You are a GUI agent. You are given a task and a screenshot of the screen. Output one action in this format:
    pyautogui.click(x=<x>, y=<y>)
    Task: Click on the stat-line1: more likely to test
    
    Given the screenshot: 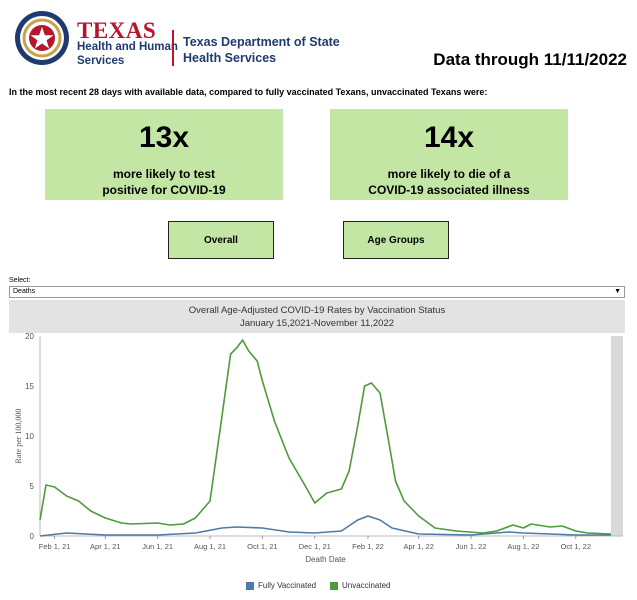 What is the action you would take?
    pyautogui.click(x=164, y=174)
    